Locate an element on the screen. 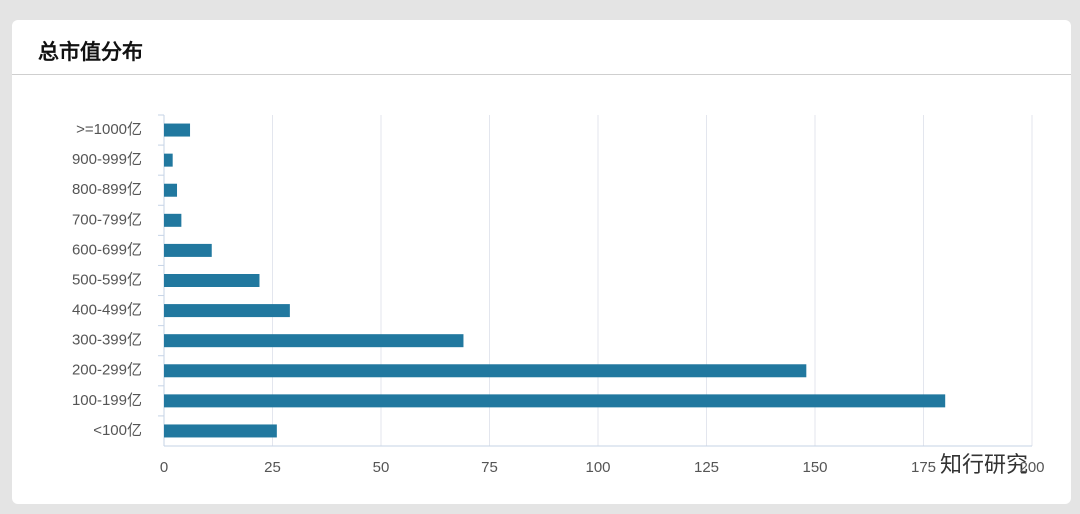  y-tick-label: 200-299亿 is located at coordinates (107, 370).